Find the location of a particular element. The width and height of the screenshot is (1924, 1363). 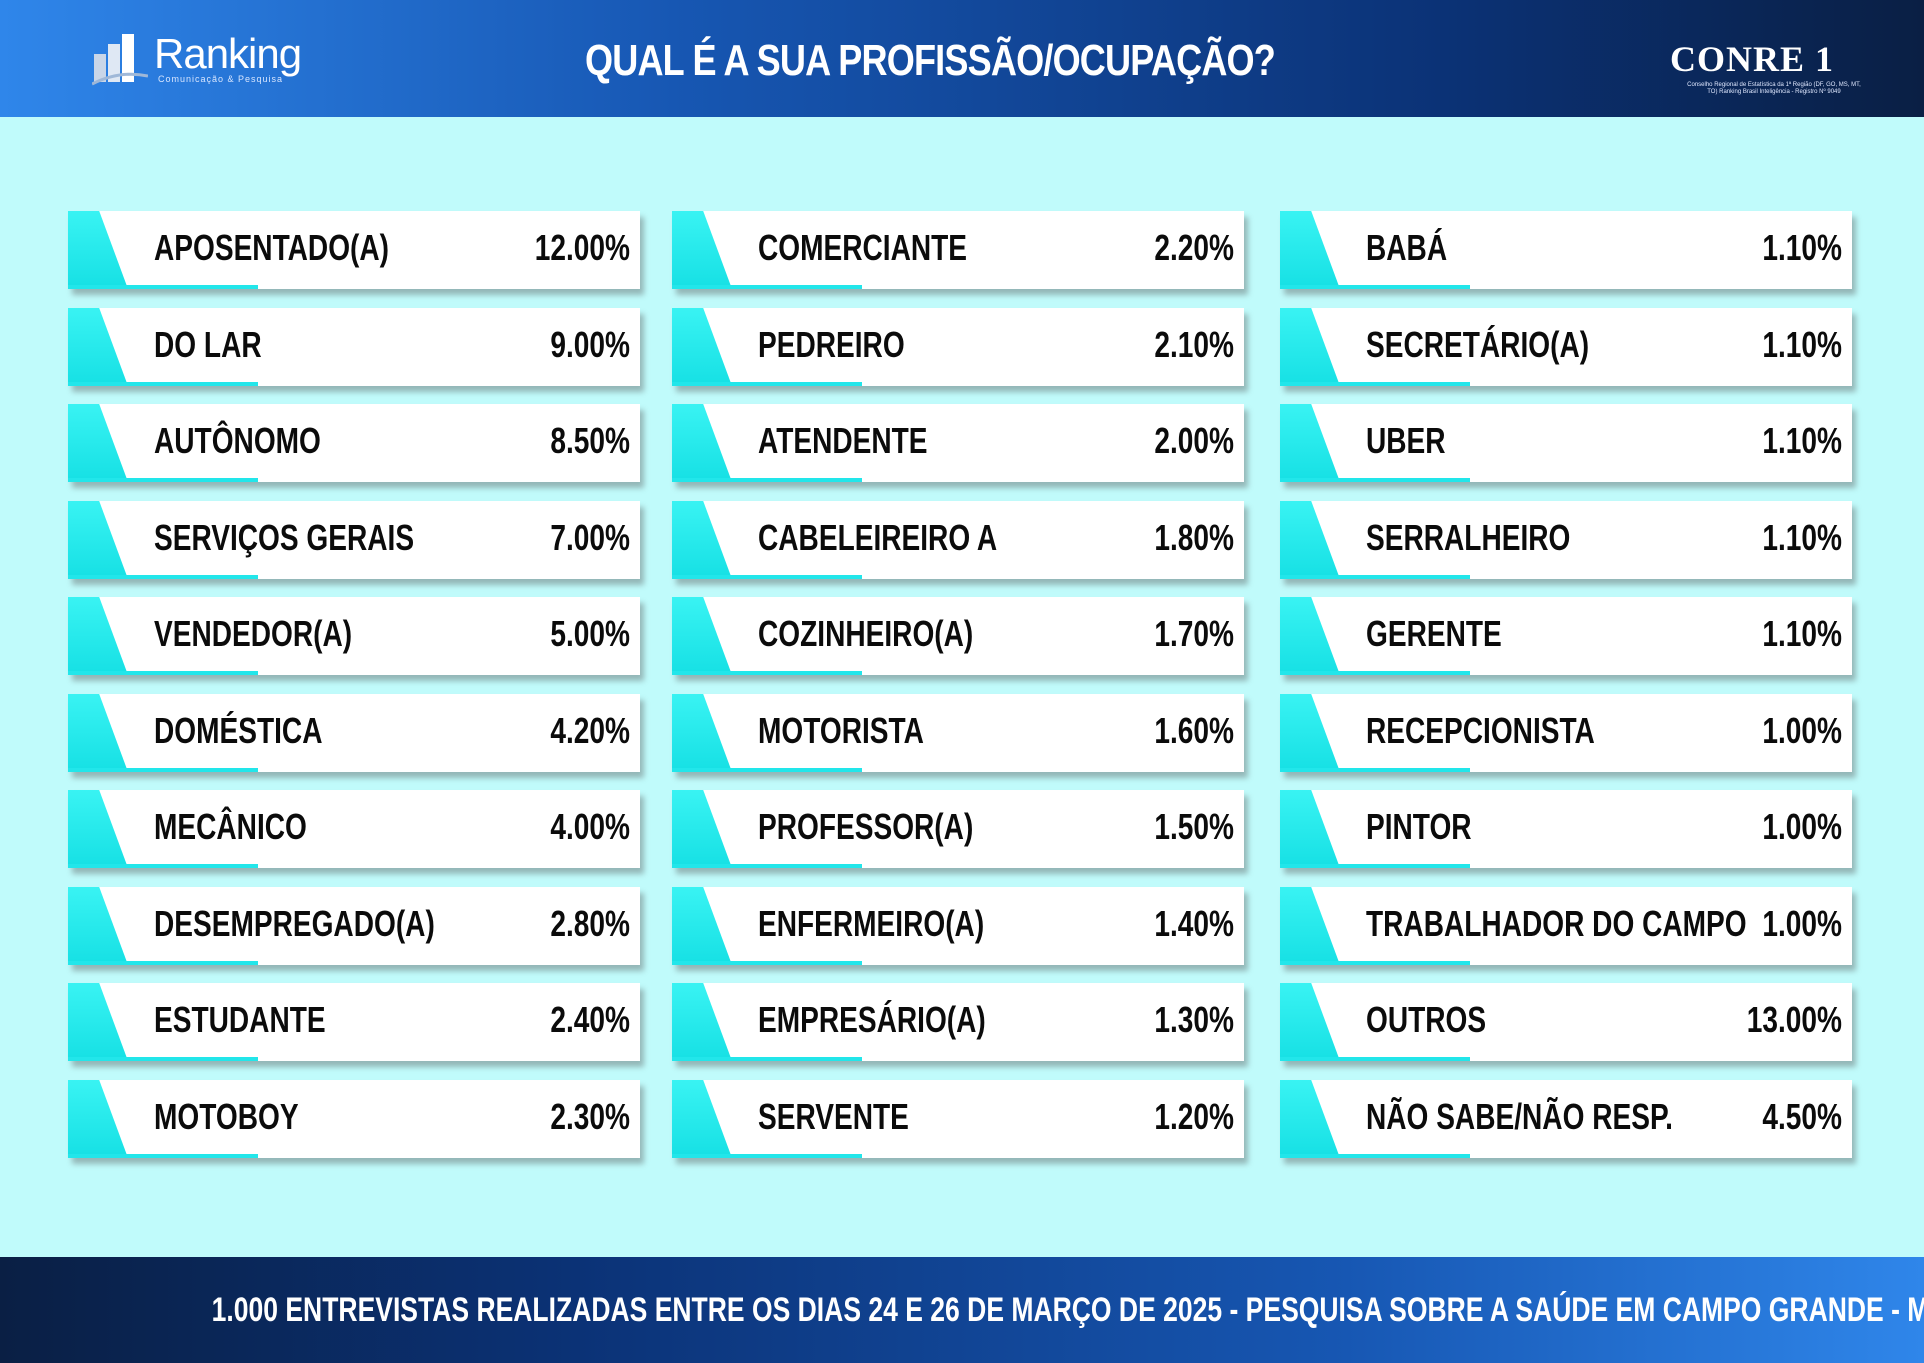

row-card: MOTORISTA 1.60% is located at coordinates (958, 733).